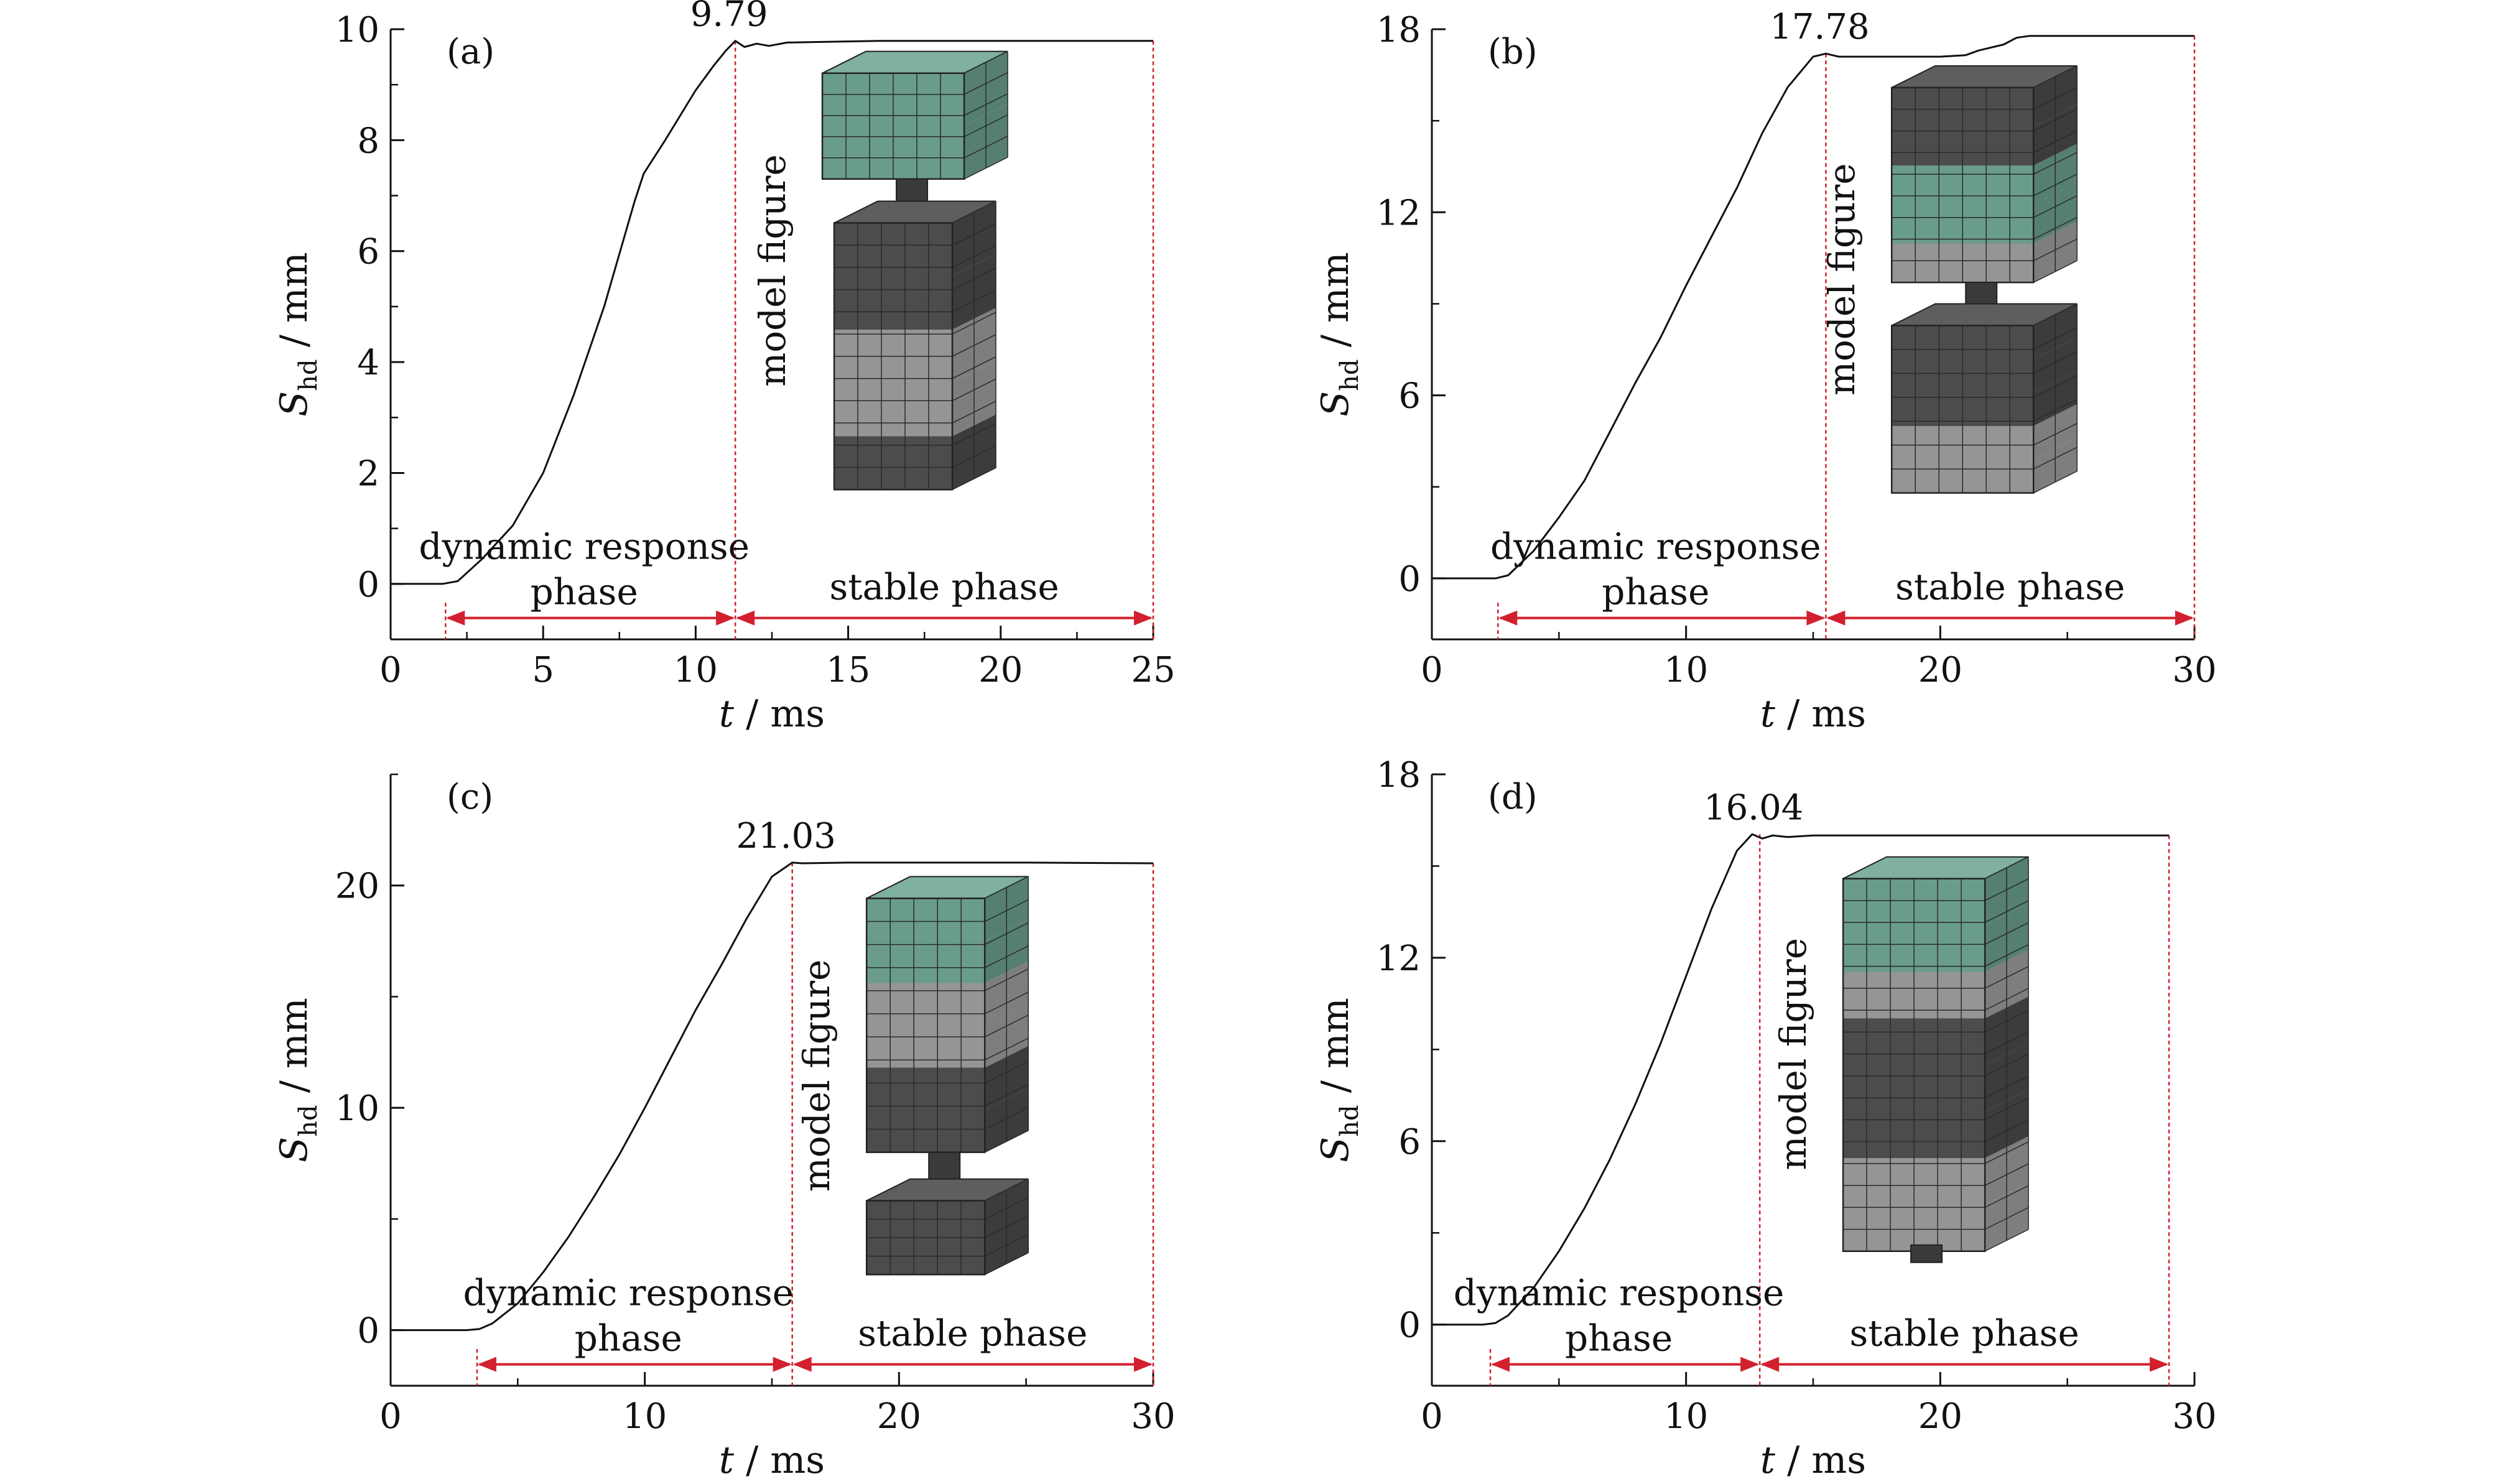 The image size is (2498, 1484). I want to click on x-tick-label: 5, so click(543, 670).